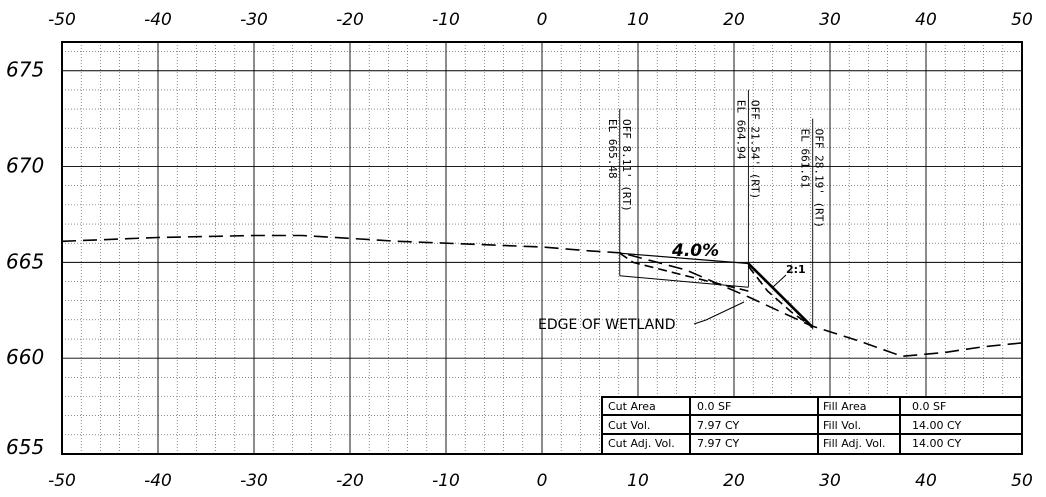 The width and height of the screenshot is (1046, 497). I want to click on x-tick-label-top: 40, so click(926, 20).